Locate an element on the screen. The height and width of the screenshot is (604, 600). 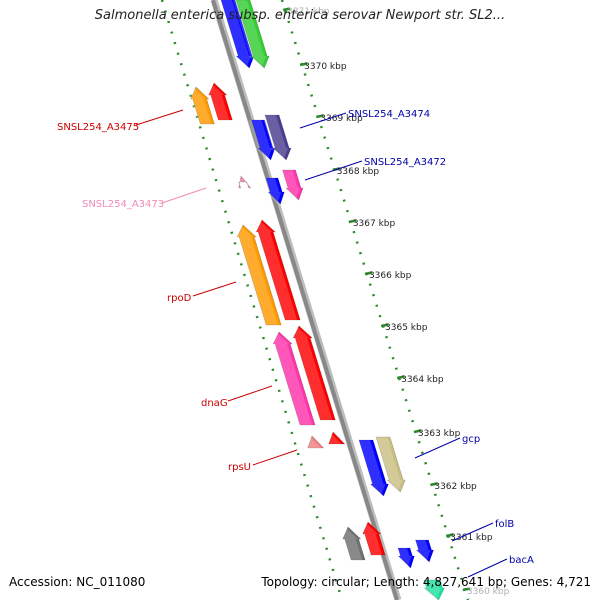
gene-blue-folB2-shade is located at coordinates (421, 551).